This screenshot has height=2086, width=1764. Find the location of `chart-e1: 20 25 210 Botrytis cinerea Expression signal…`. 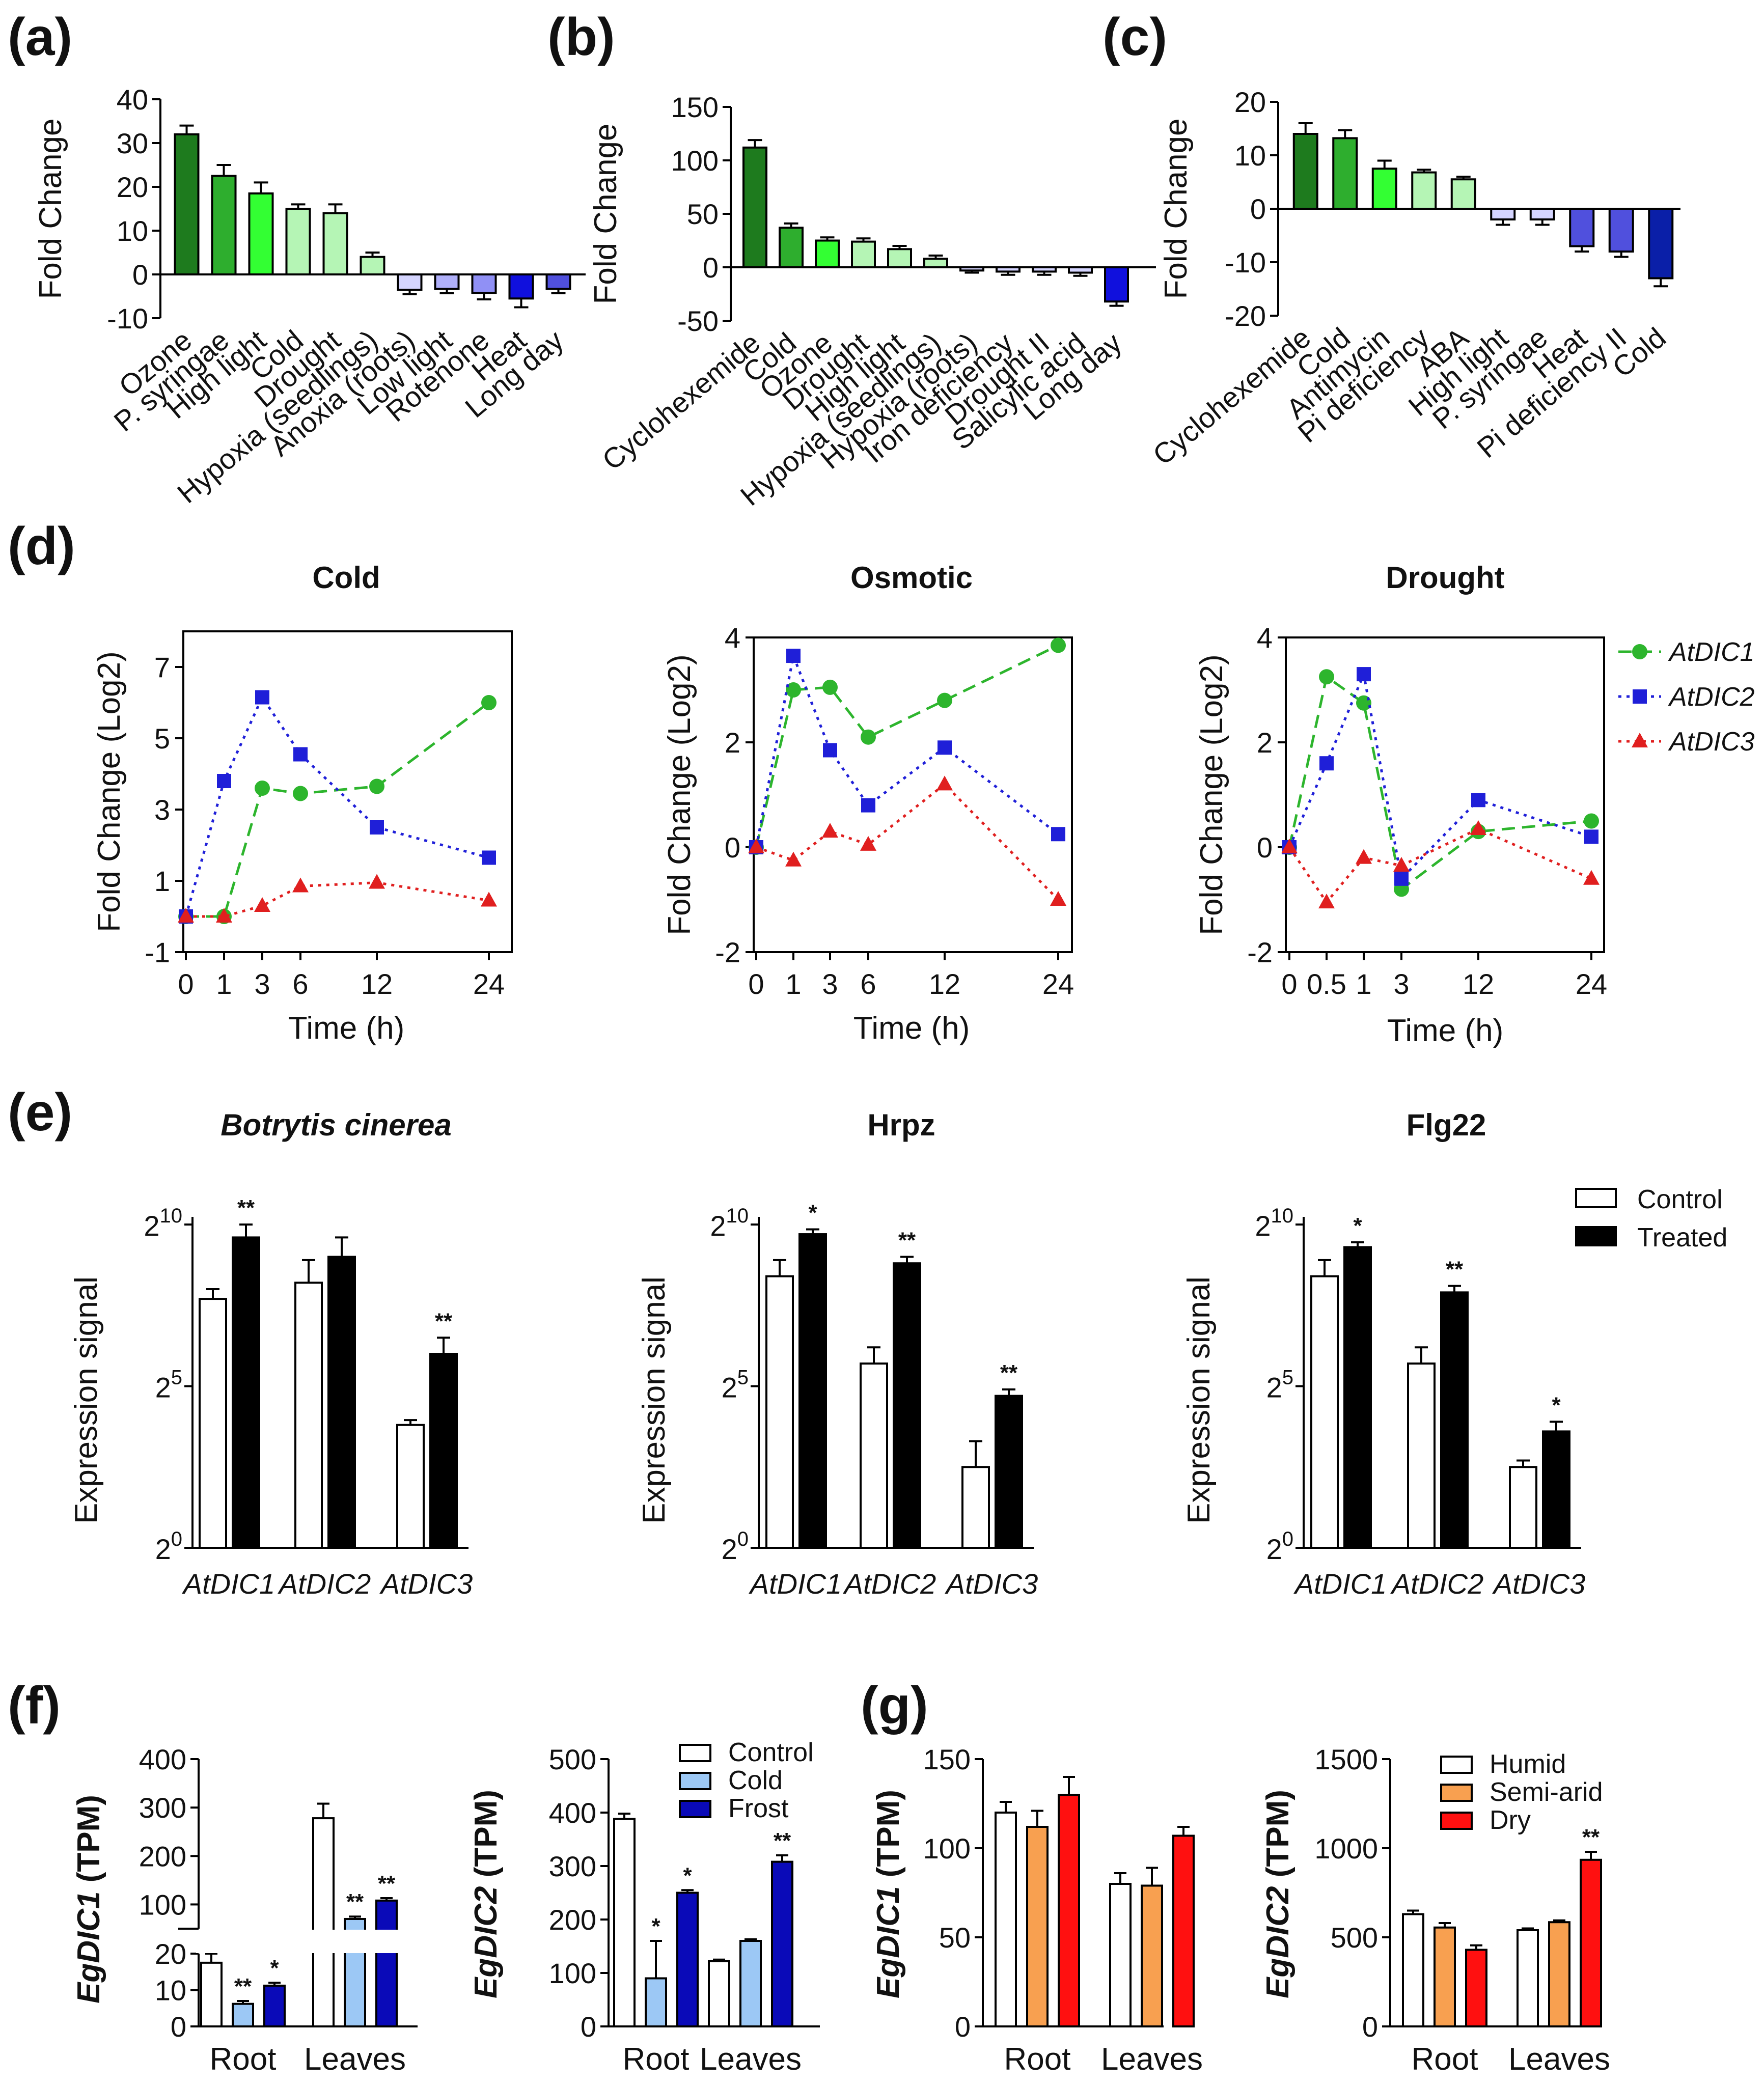

chart-e1: 20 25 210 Botrytis cinerea Expression signal… is located at coordinates (271, 1354).